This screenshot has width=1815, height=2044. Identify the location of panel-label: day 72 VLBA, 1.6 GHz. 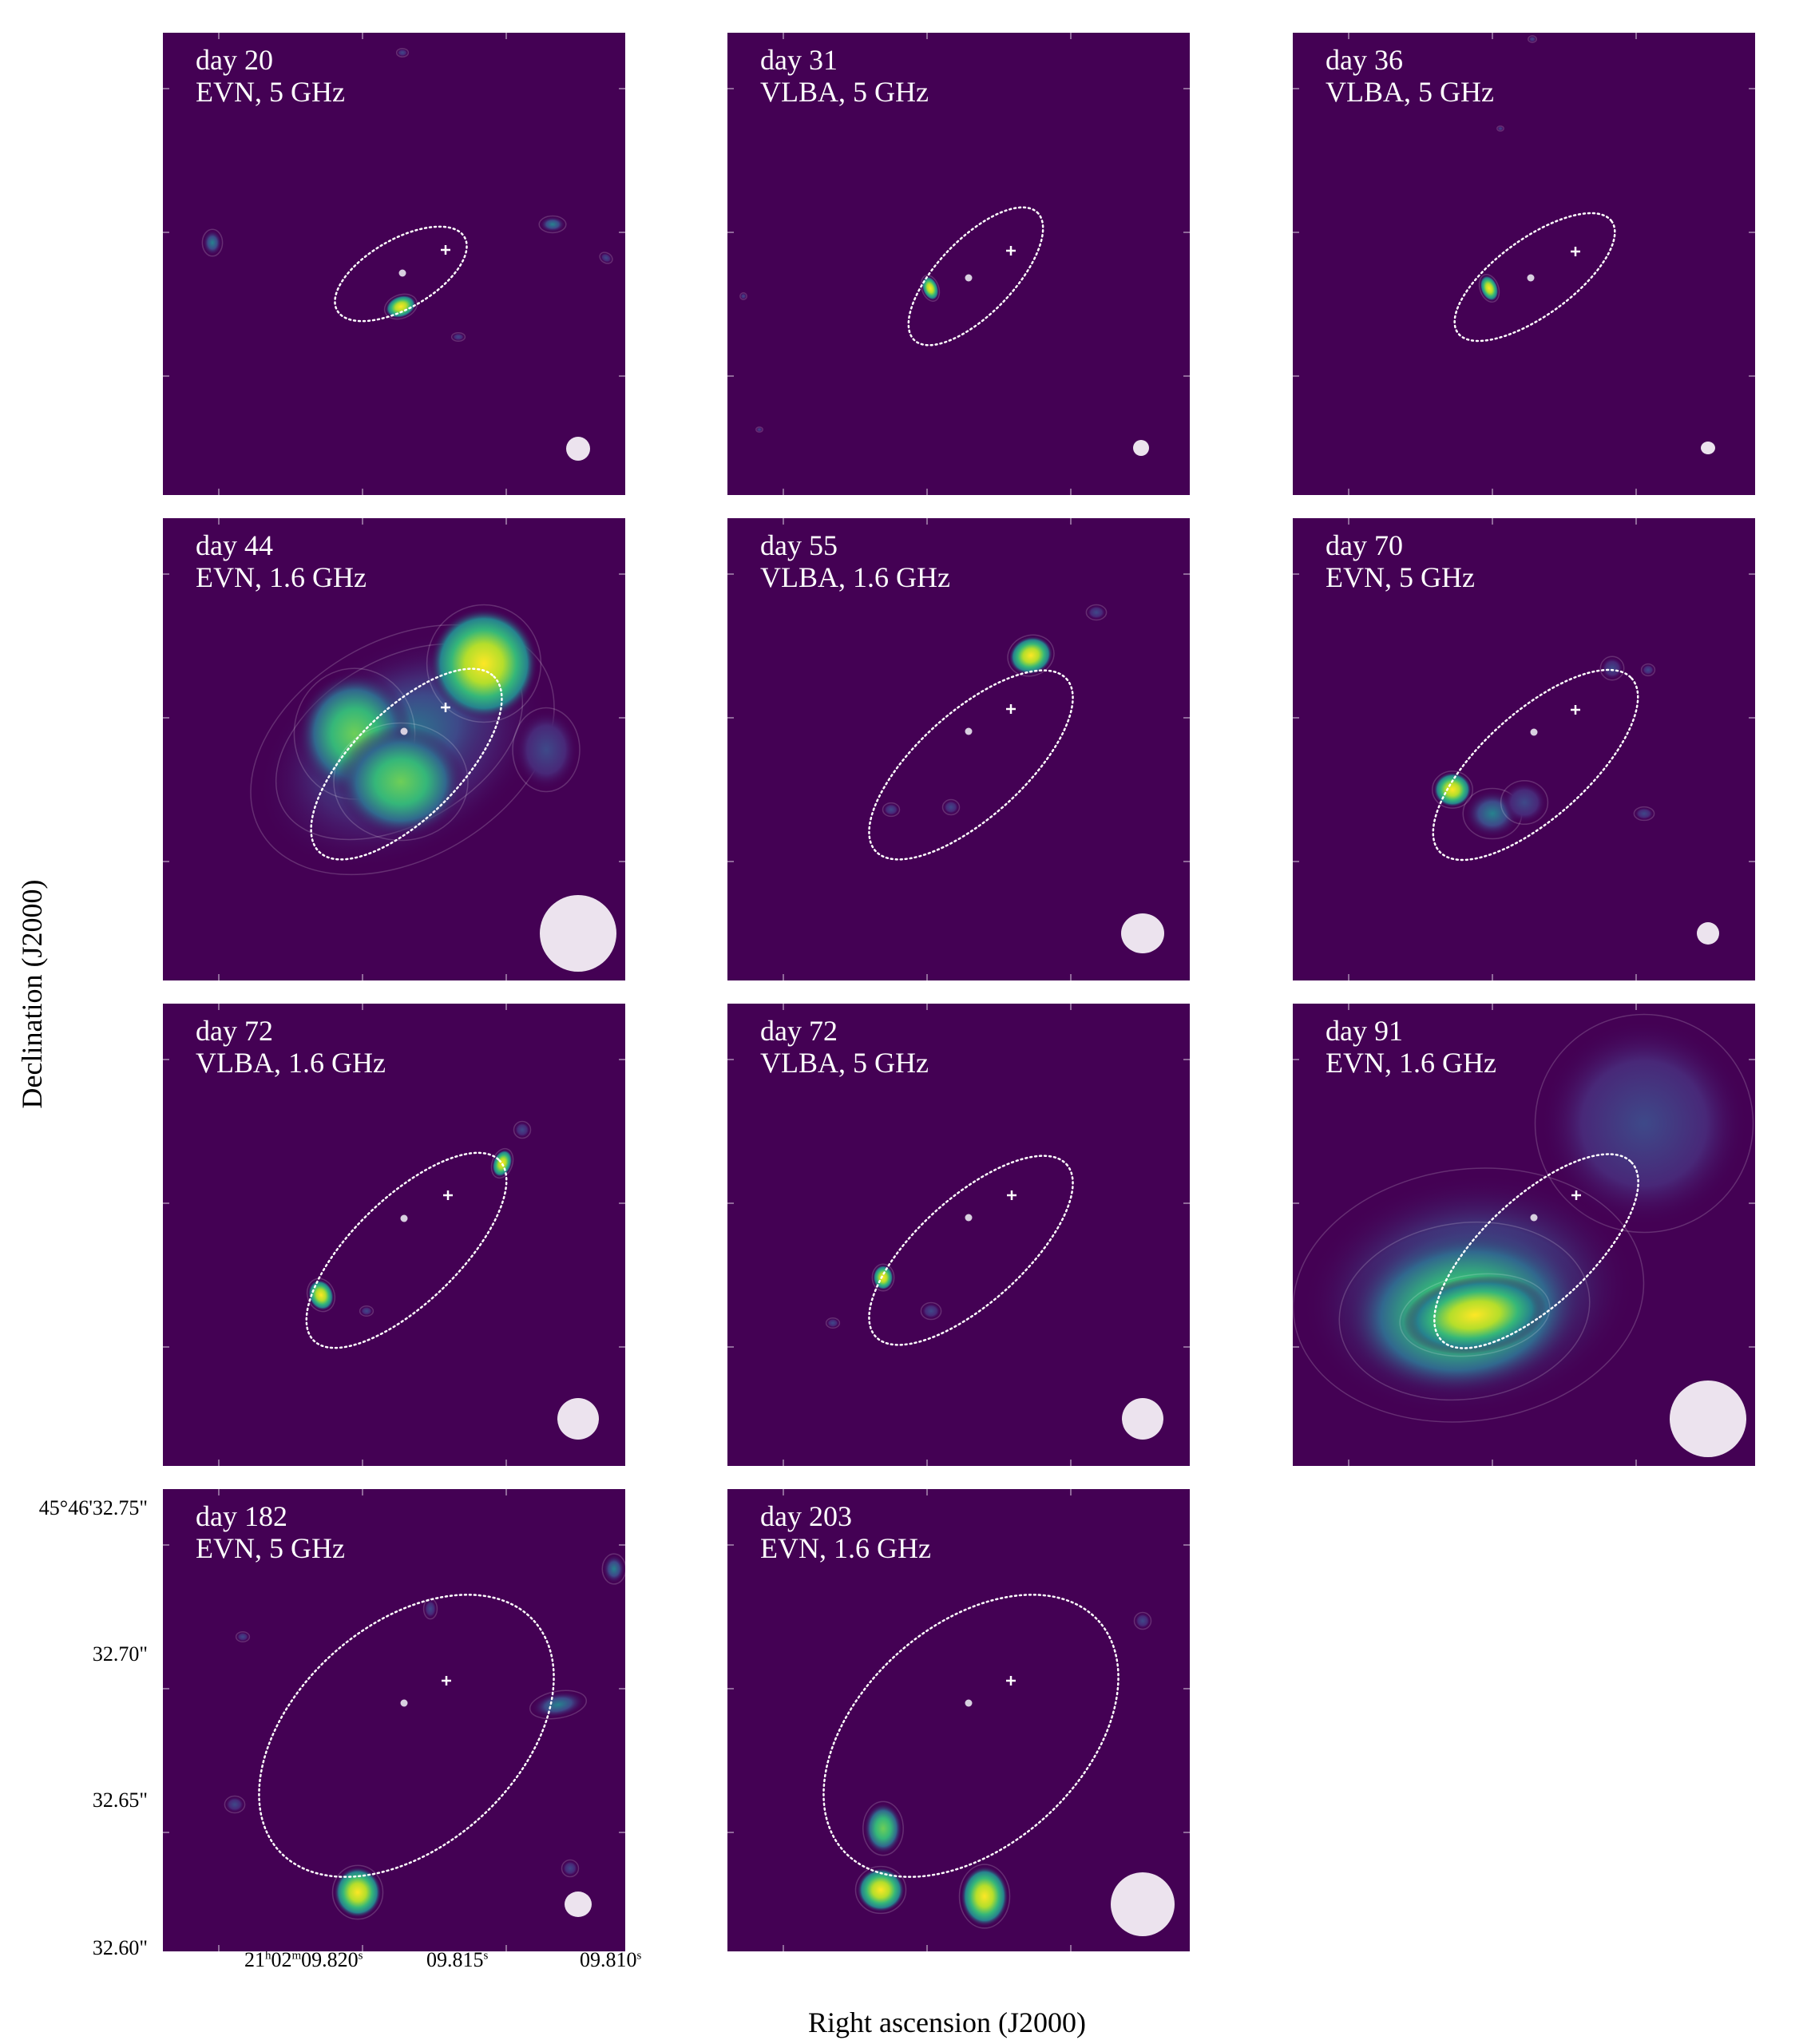
(291, 1047).